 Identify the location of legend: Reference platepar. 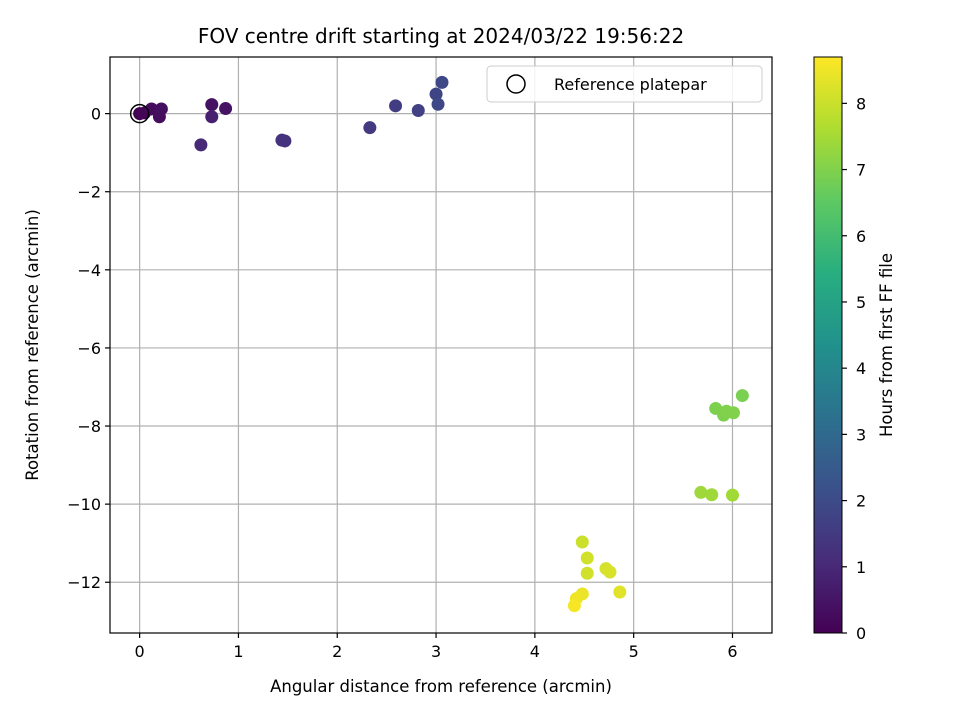
(624, 84).